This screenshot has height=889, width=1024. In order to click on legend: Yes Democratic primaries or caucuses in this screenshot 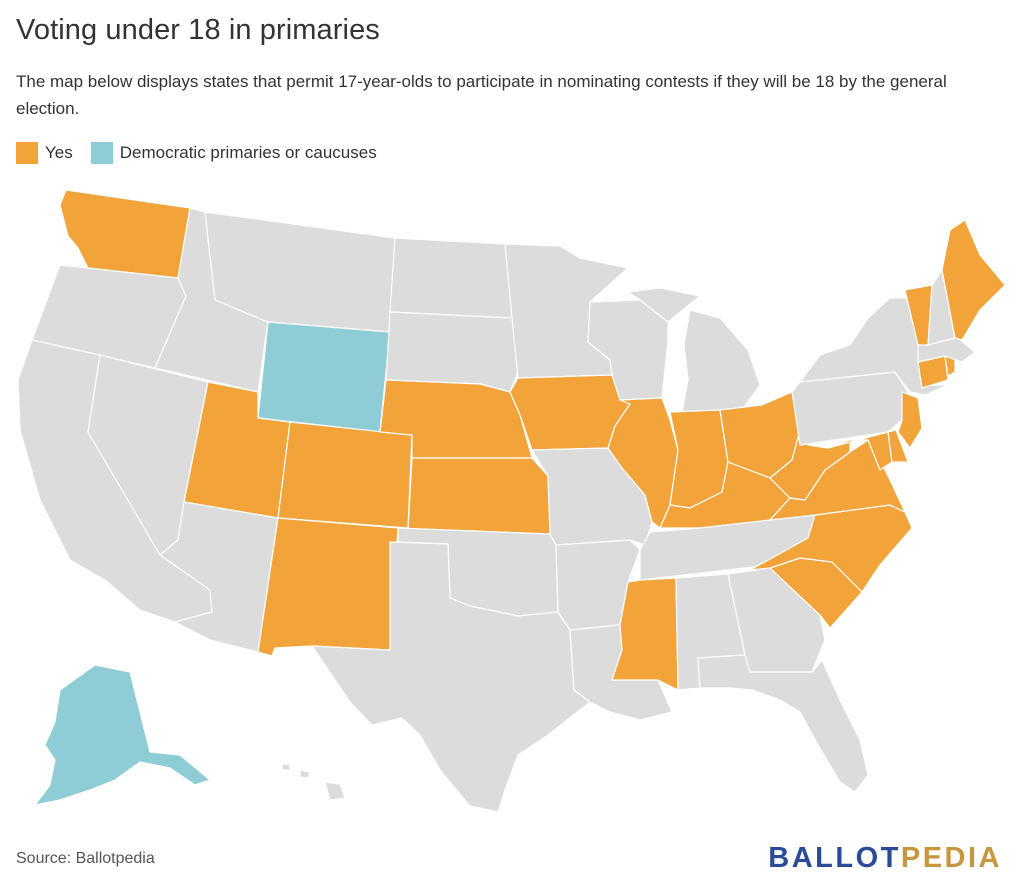, I will do `click(205, 153)`.